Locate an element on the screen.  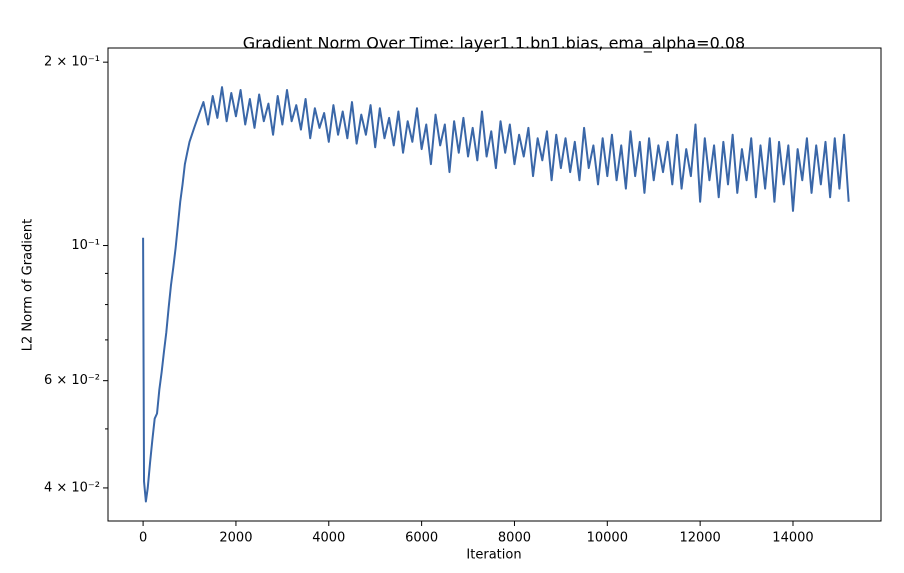
x-tick-label: 14000 is located at coordinates (792, 538).